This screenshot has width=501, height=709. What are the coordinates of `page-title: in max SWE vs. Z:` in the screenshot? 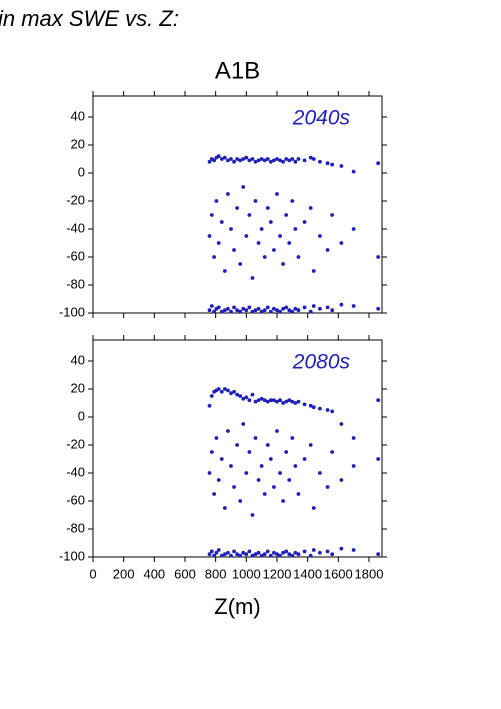 It's located at (89, 18).